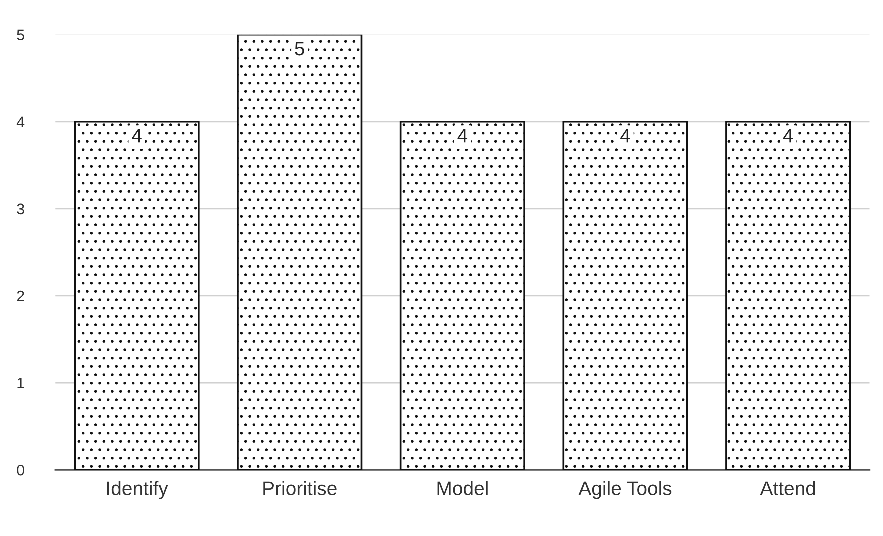 Image resolution: width=883 pixels, height=536 pixels. I want to click on data-label: 5, so click(299, 49).